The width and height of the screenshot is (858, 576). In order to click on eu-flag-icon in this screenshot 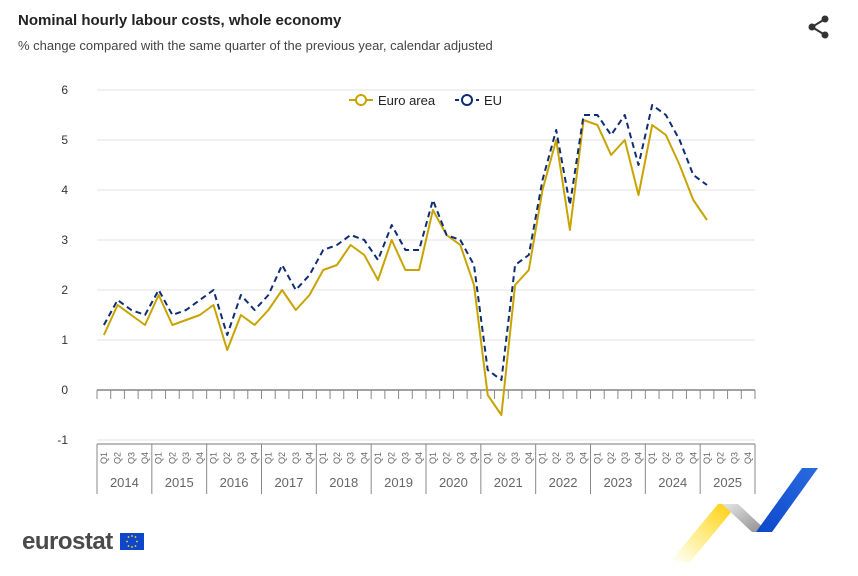, I will do `click(132, 541)`.